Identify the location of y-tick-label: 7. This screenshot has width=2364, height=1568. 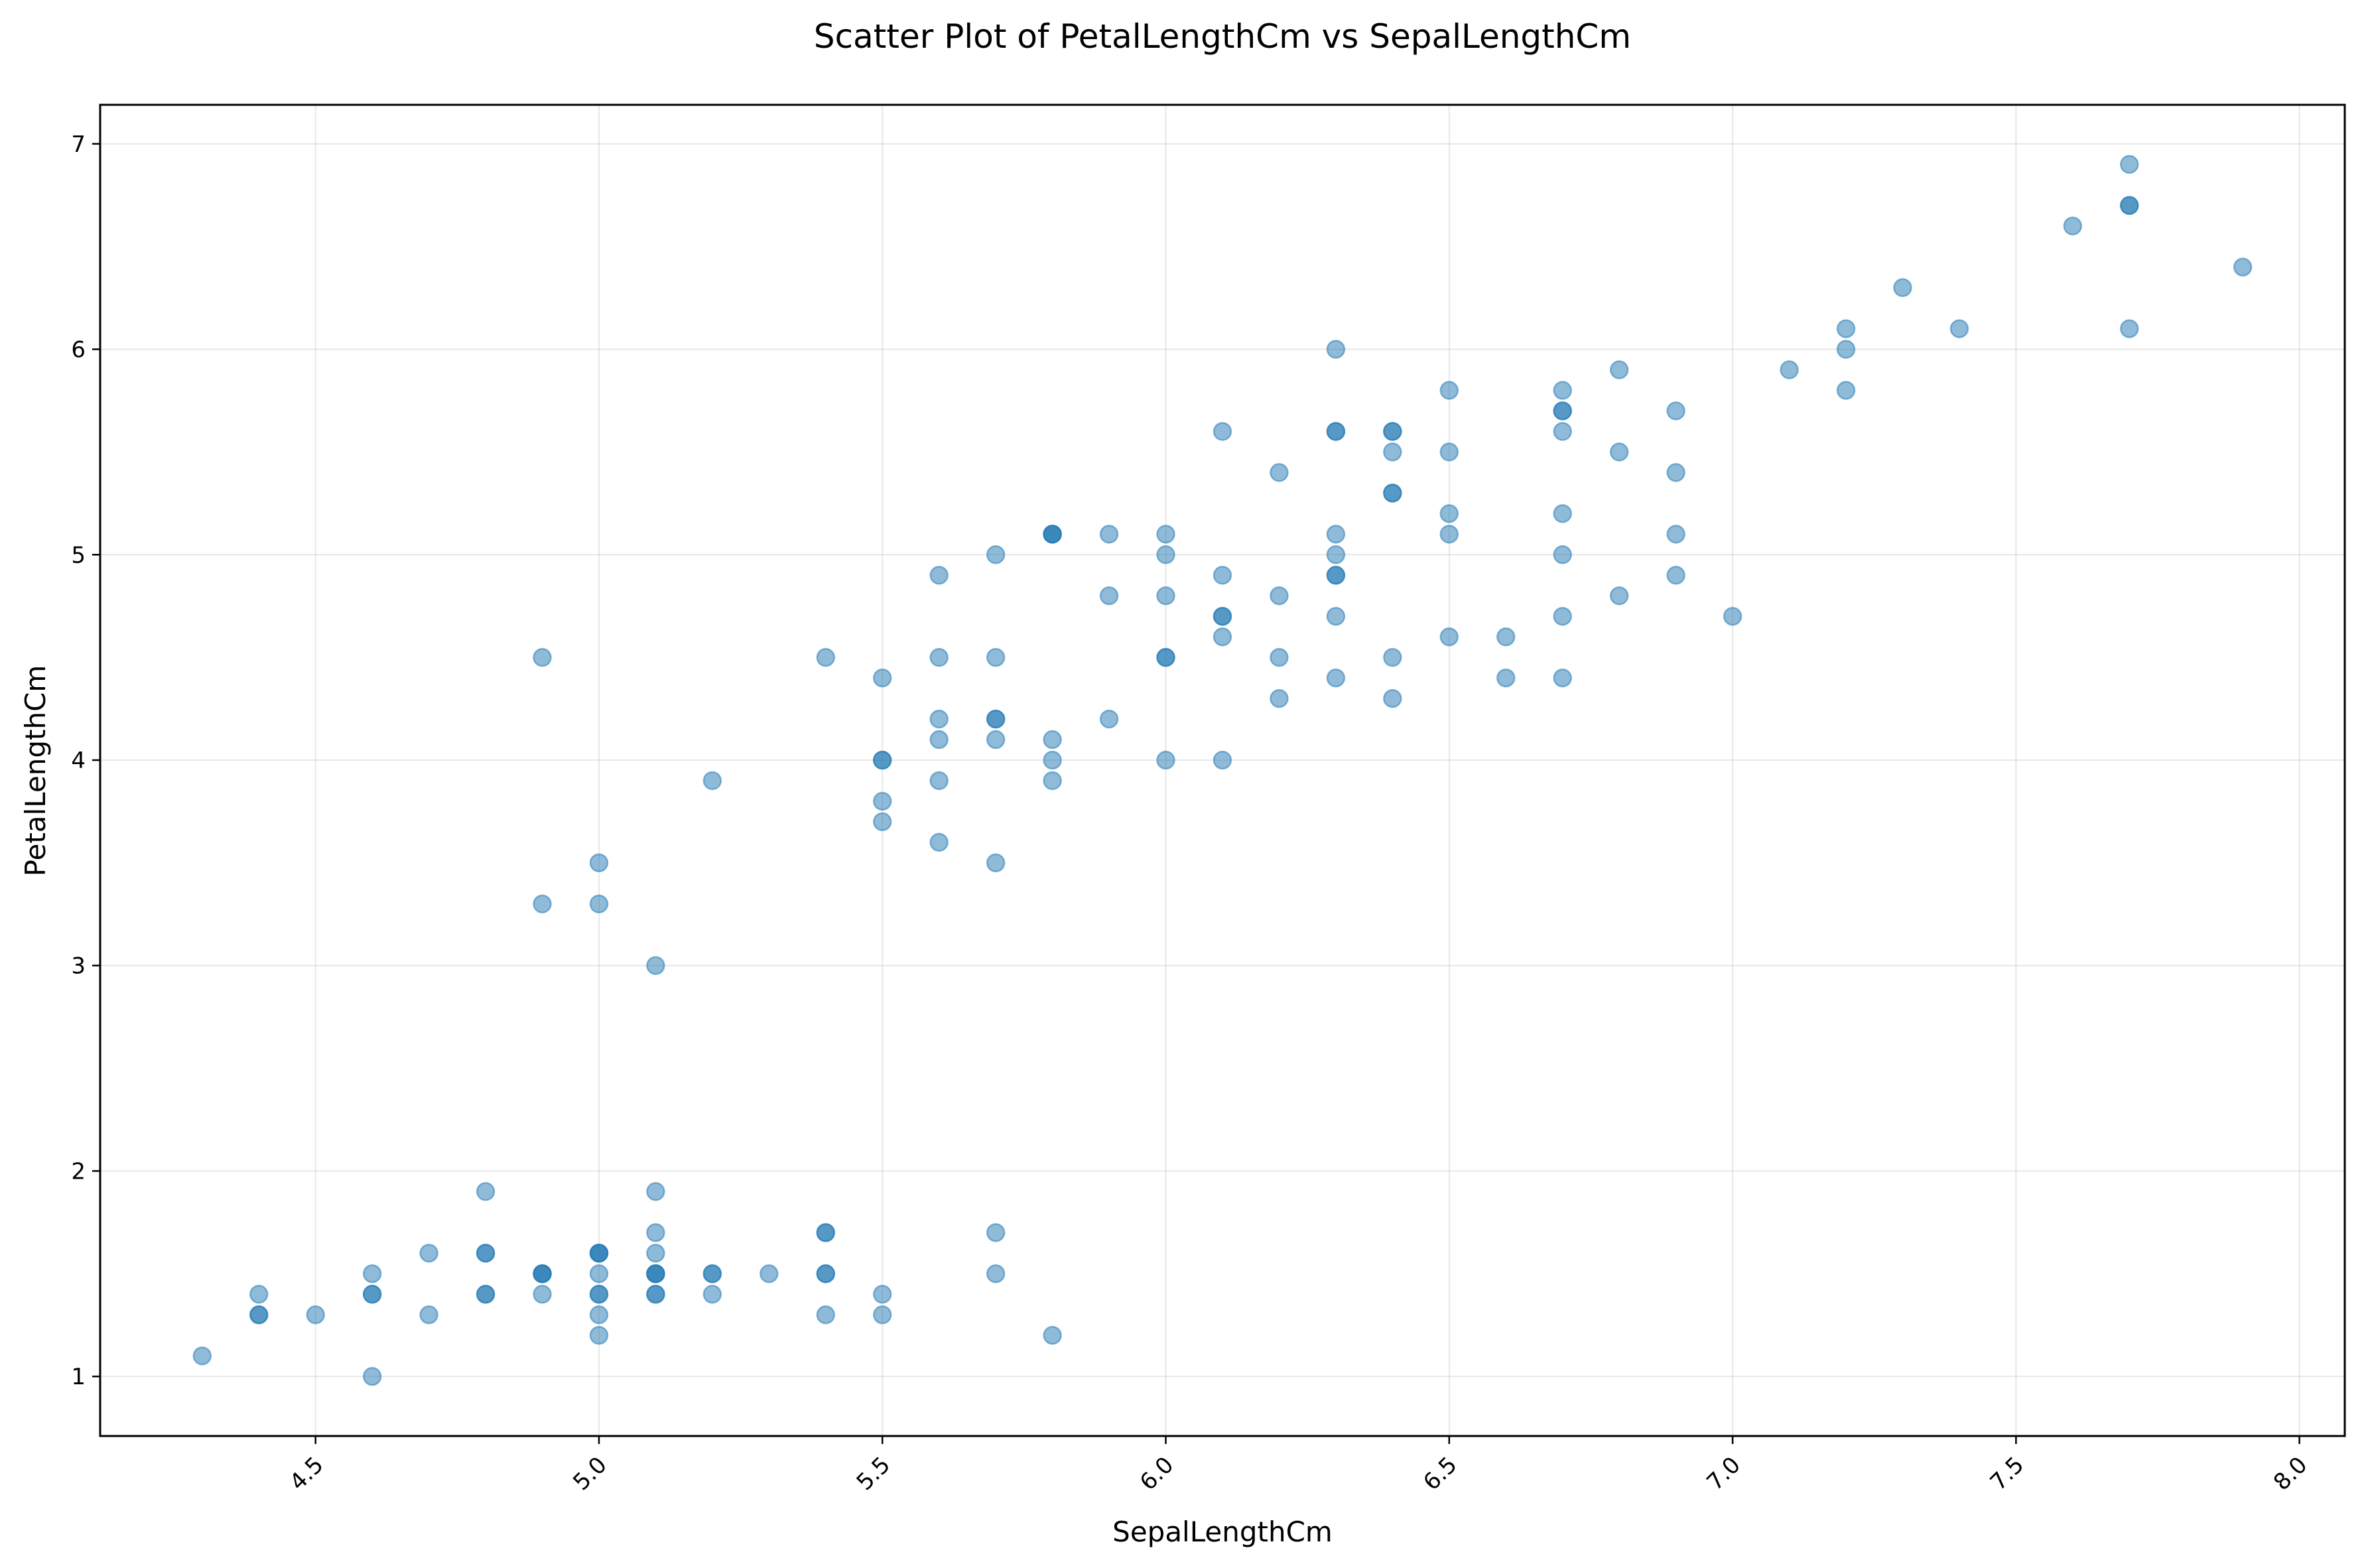
(78, 145).